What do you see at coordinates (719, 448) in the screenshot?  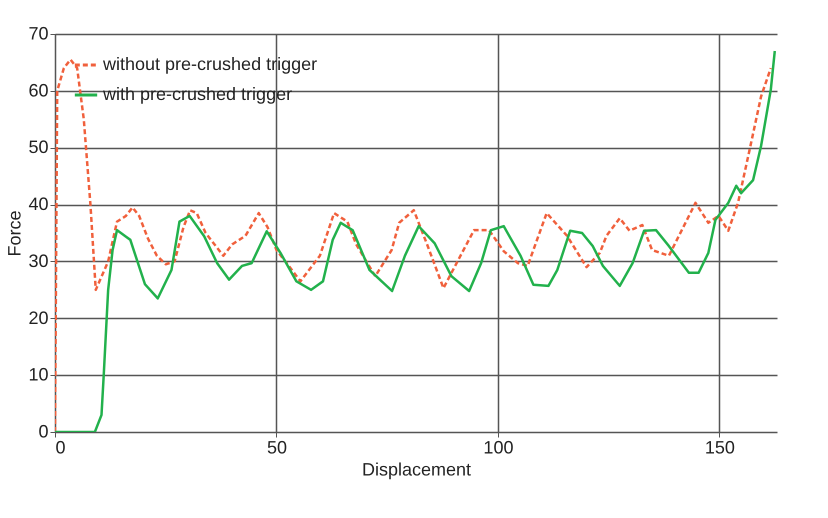 I see `x-tick-label: 150` at bounding box center [719, 448].